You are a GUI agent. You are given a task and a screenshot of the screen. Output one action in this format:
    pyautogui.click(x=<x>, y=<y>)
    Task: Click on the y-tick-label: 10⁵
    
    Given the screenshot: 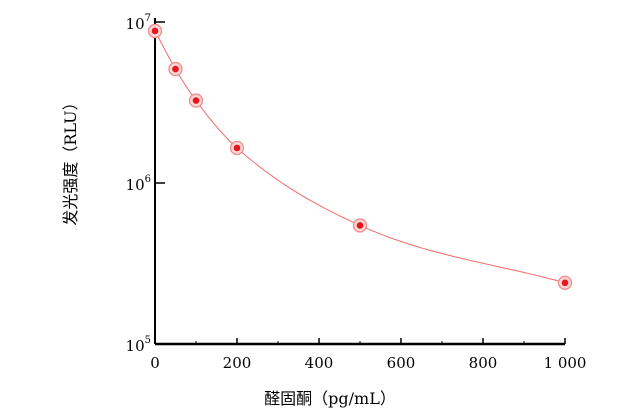 What is the action you would take?
    pyautogui.click(x=138, y=345)
    